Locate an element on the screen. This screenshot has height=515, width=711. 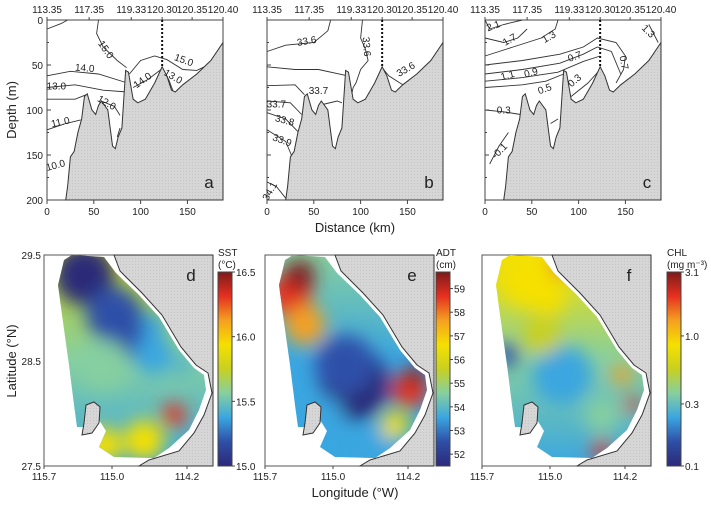
colorbar-title: ADT is located at coordinates (446, 253).